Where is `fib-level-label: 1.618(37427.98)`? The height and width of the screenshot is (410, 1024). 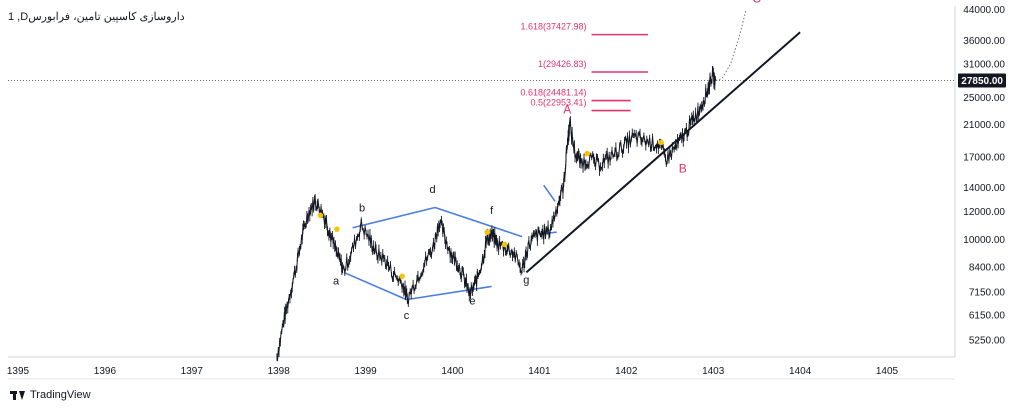 fib-level-label: 1.618(37427.98) is located at coordinates (553, 27).